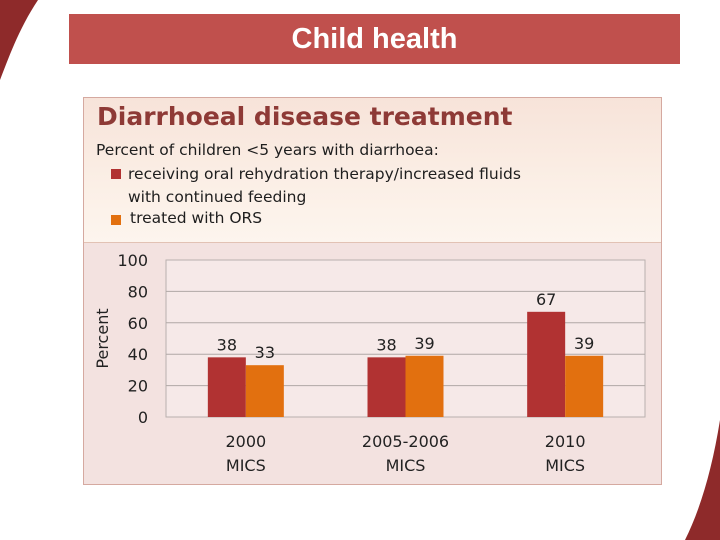 This screenshot has height=540, width=720. What do you see at coordinates (565, 441) in the screenshot?
I see `x-tick-label: 2010` at bounding box center [565, 441].